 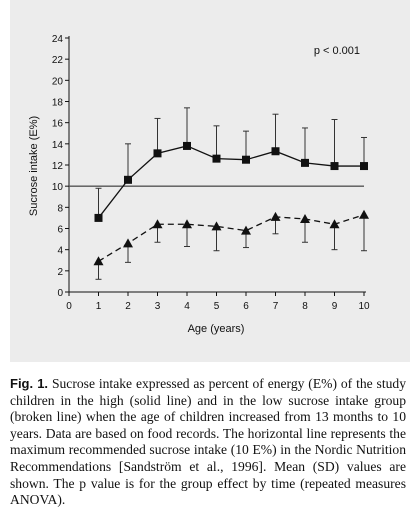 I want to click on series-lines, so click(x=231, y=203).